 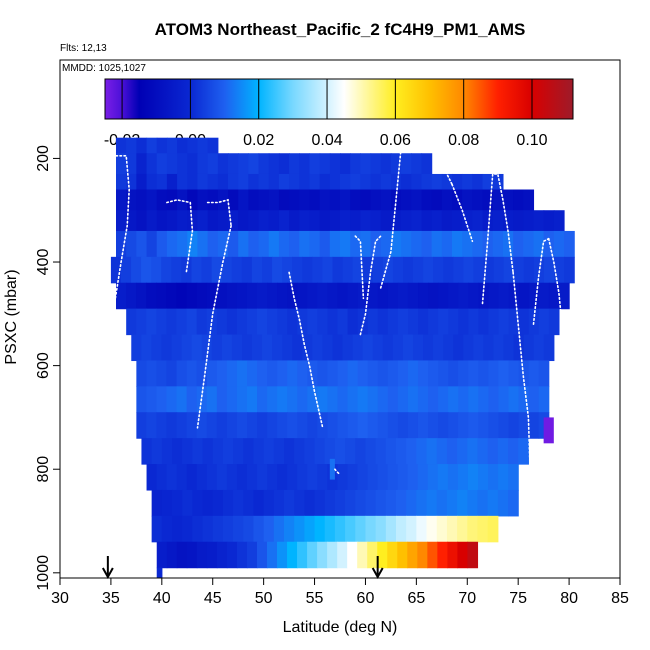 What do you see at coordinates (60, 598) in the screenshot?
I see `x-tick-label: 30` at bounding box center [60, 598].